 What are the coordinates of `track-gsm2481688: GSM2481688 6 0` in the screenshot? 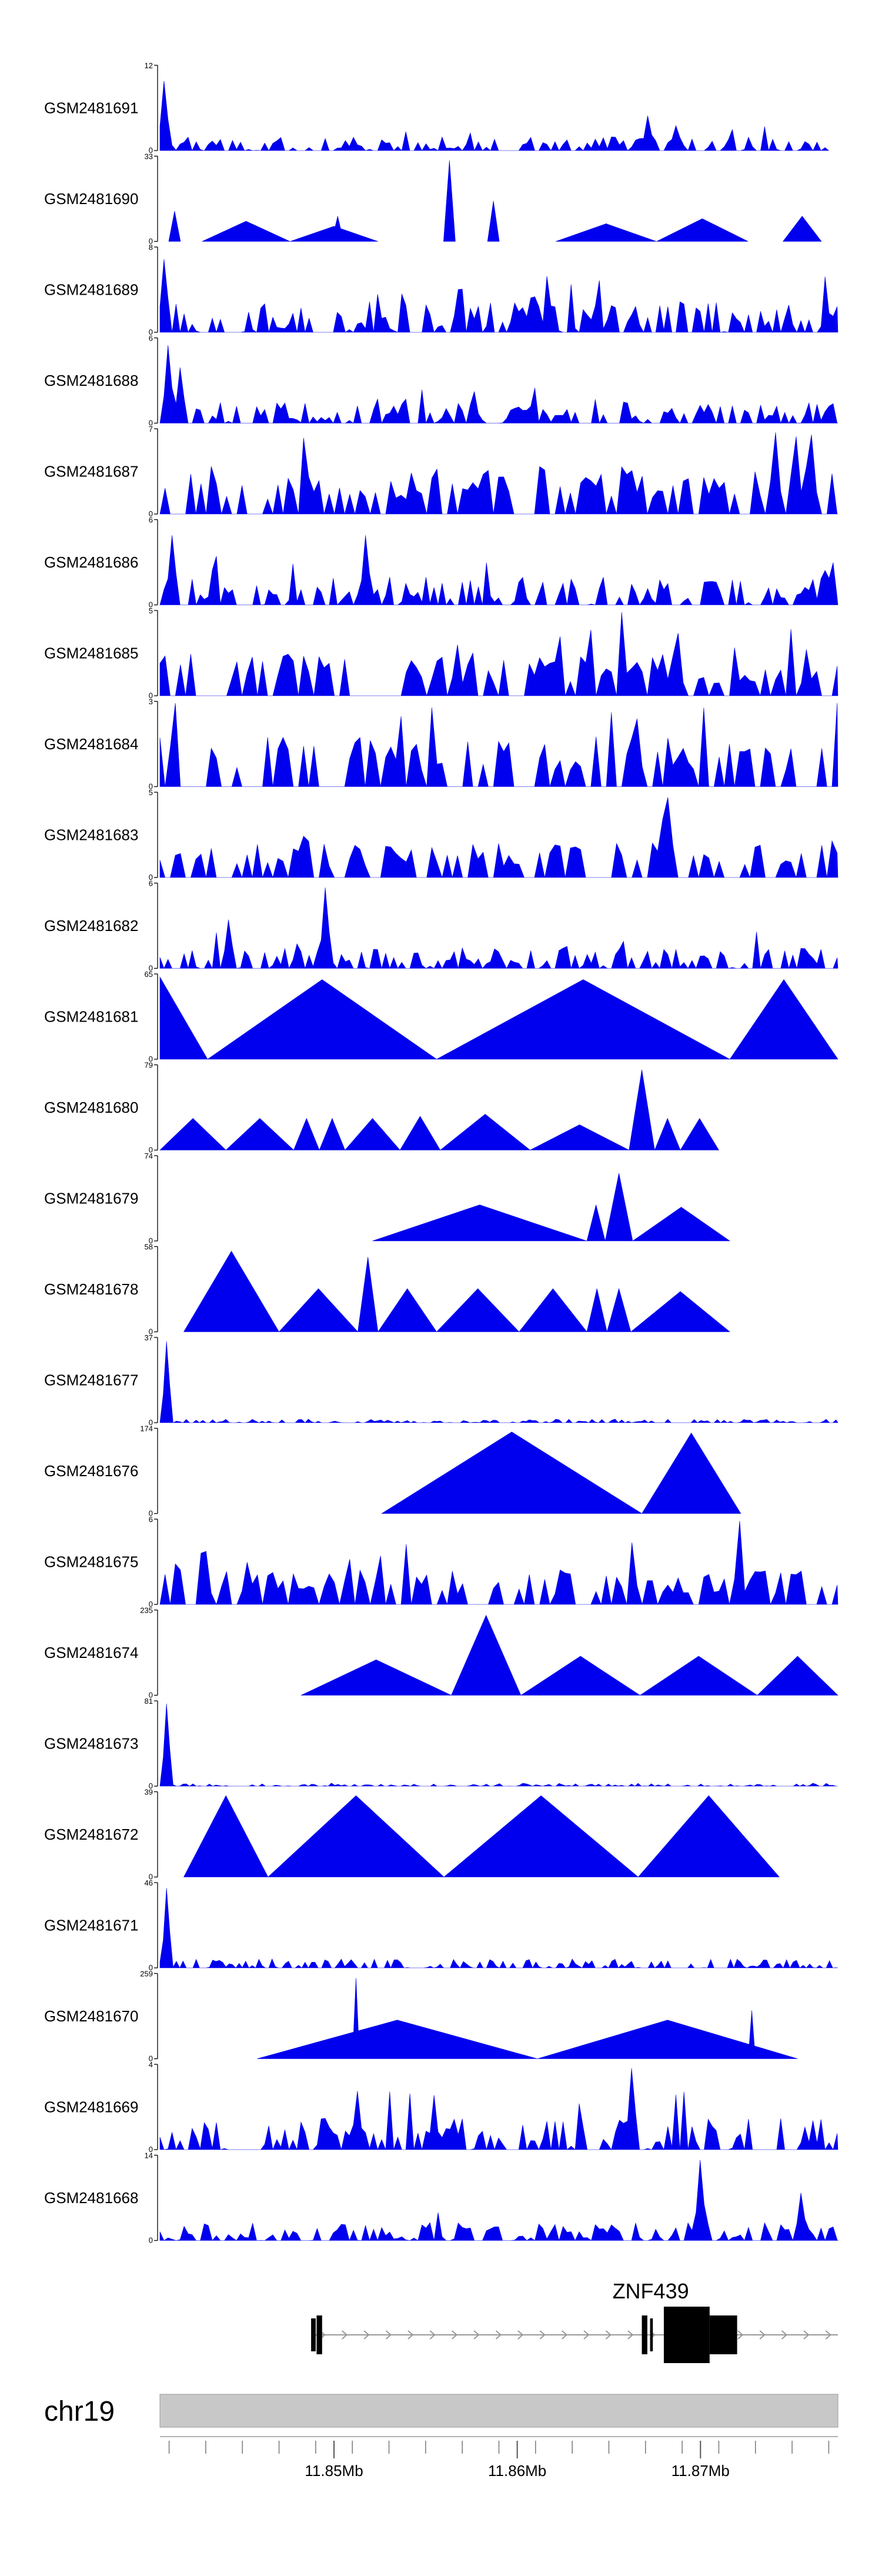 It's located at (441, 381).